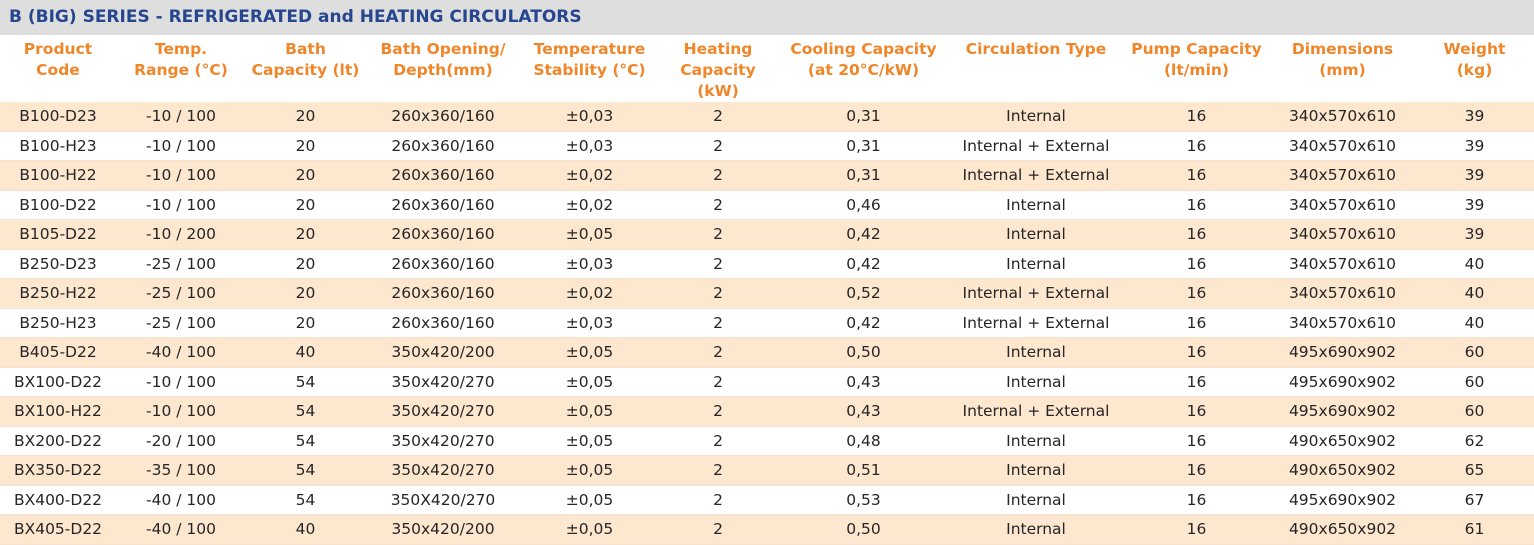 The height and width of the screenshot is (545, 1534). Describe the element at coordinates (181, 293) in the screenshot. I see `cell-temp-range: -25 / 100` at that location.